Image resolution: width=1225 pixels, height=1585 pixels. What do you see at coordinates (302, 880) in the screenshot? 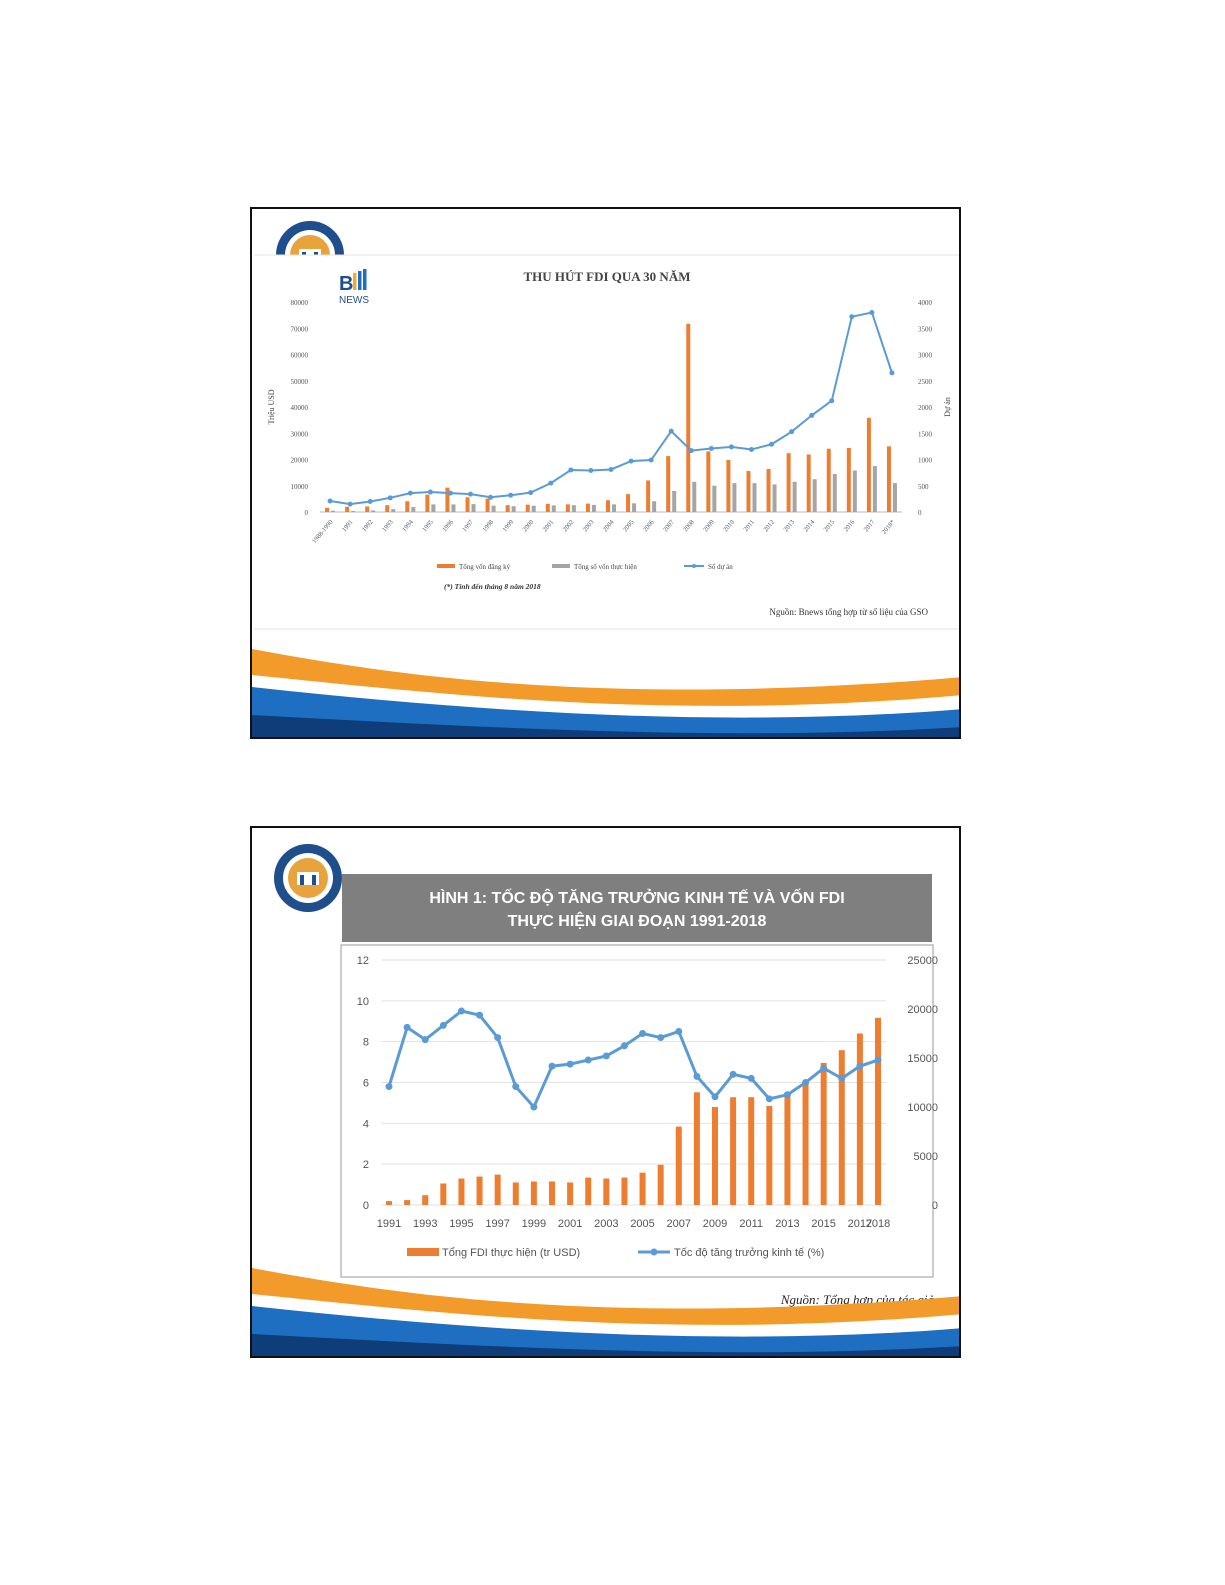
I see `seal-column-left` at bounding box center [302, 880].